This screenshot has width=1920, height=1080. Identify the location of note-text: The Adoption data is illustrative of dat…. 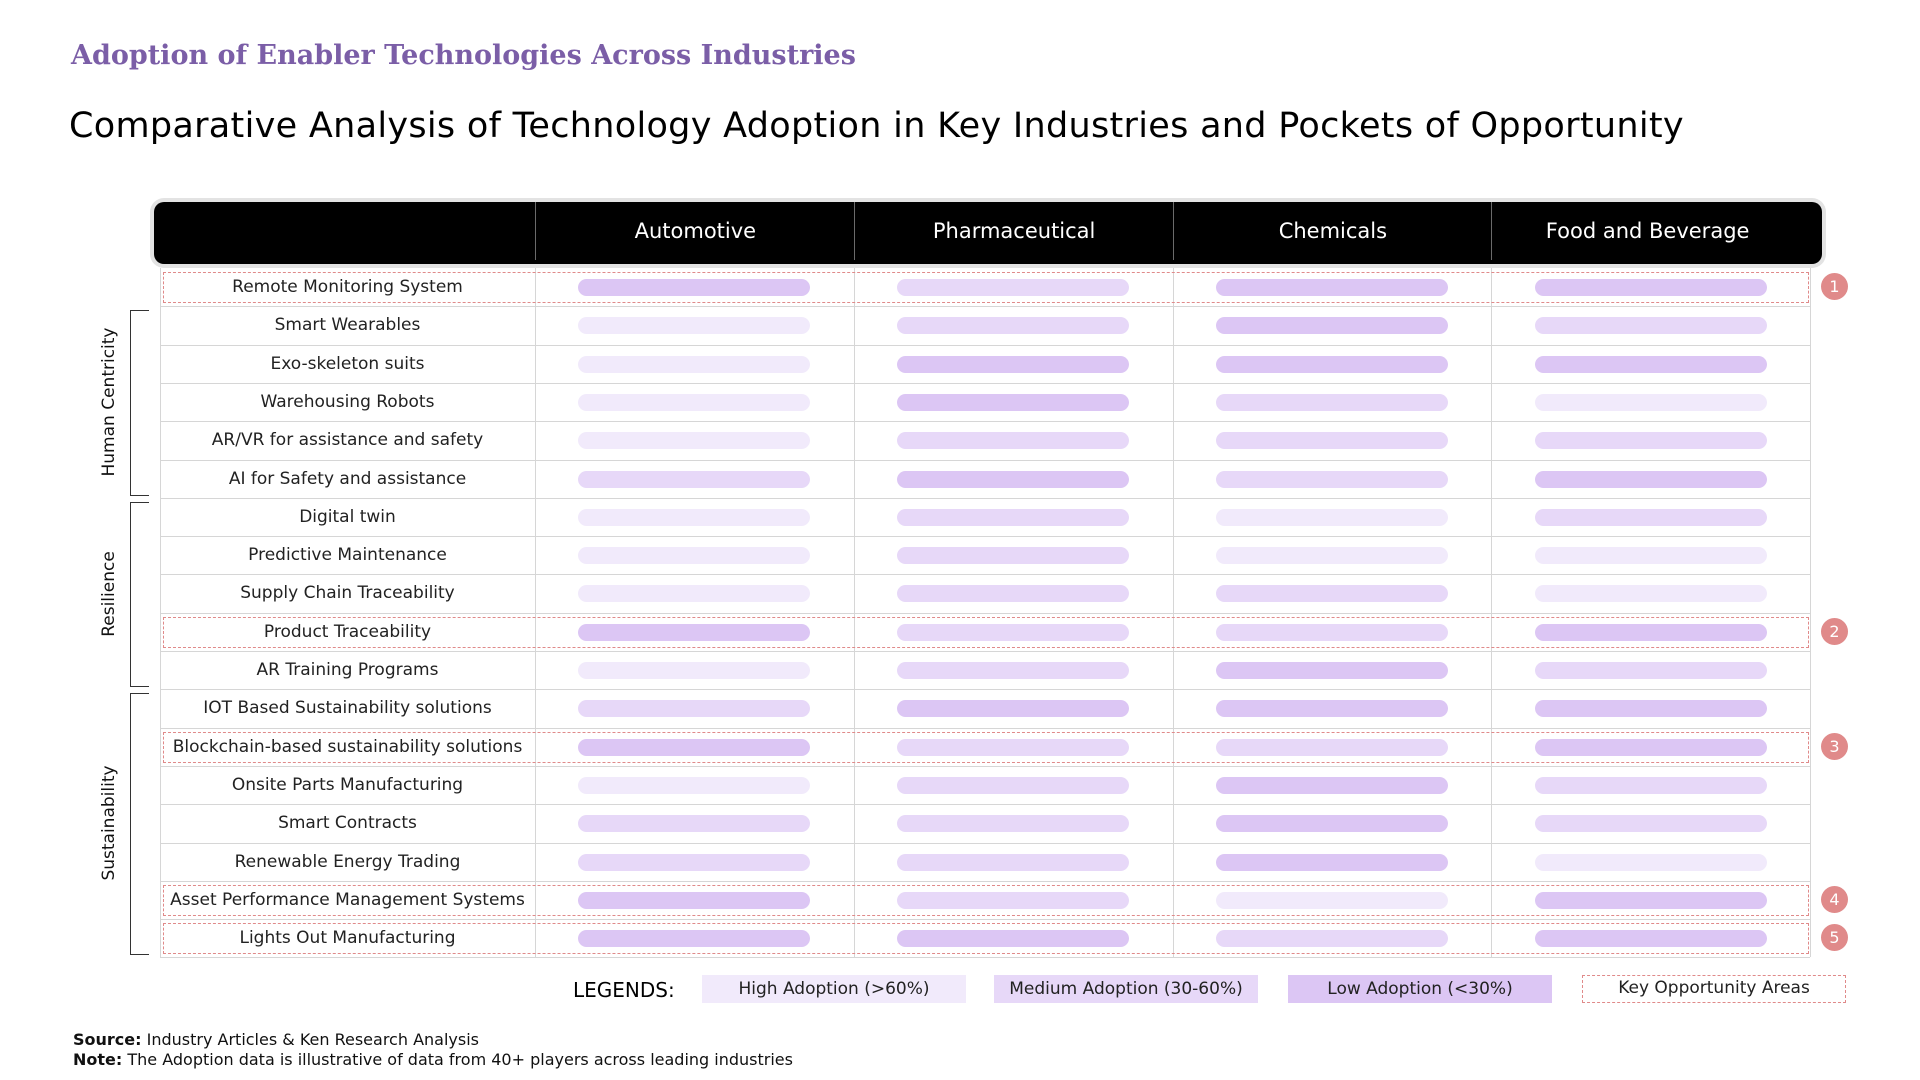
(457, 1059).